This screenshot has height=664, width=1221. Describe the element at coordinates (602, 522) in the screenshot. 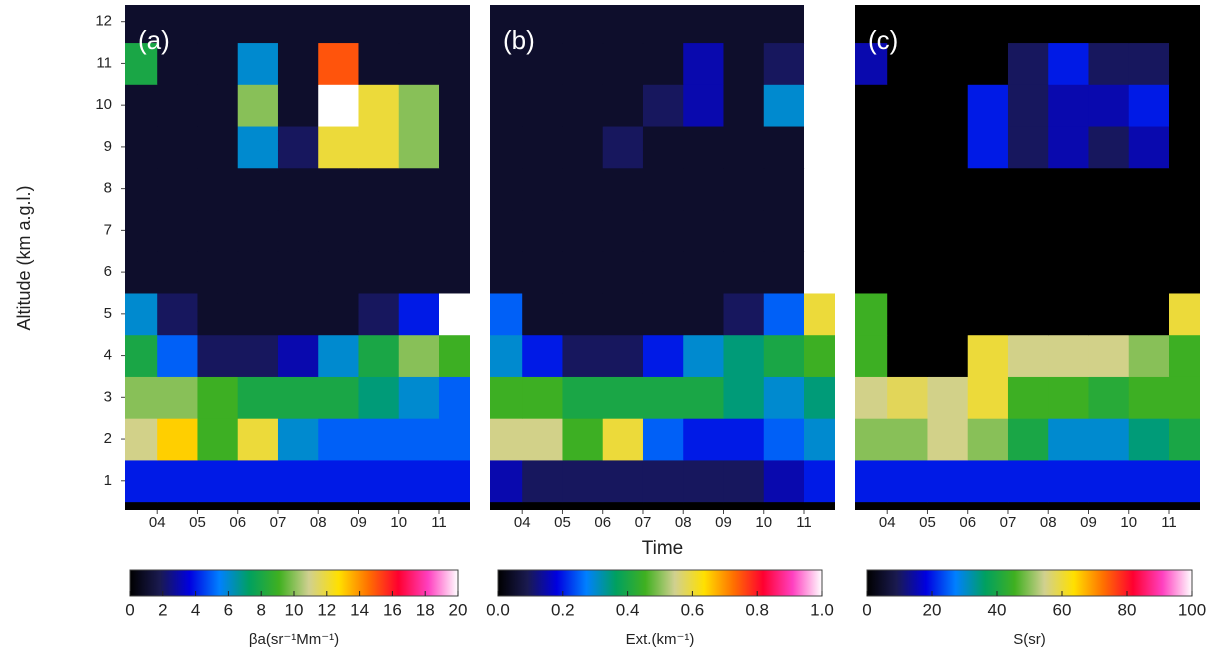

I see `x-tick-label: 06` at that location.